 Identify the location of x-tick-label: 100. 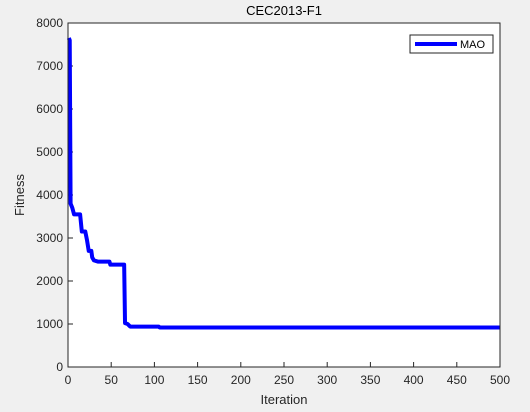
(154, 380).